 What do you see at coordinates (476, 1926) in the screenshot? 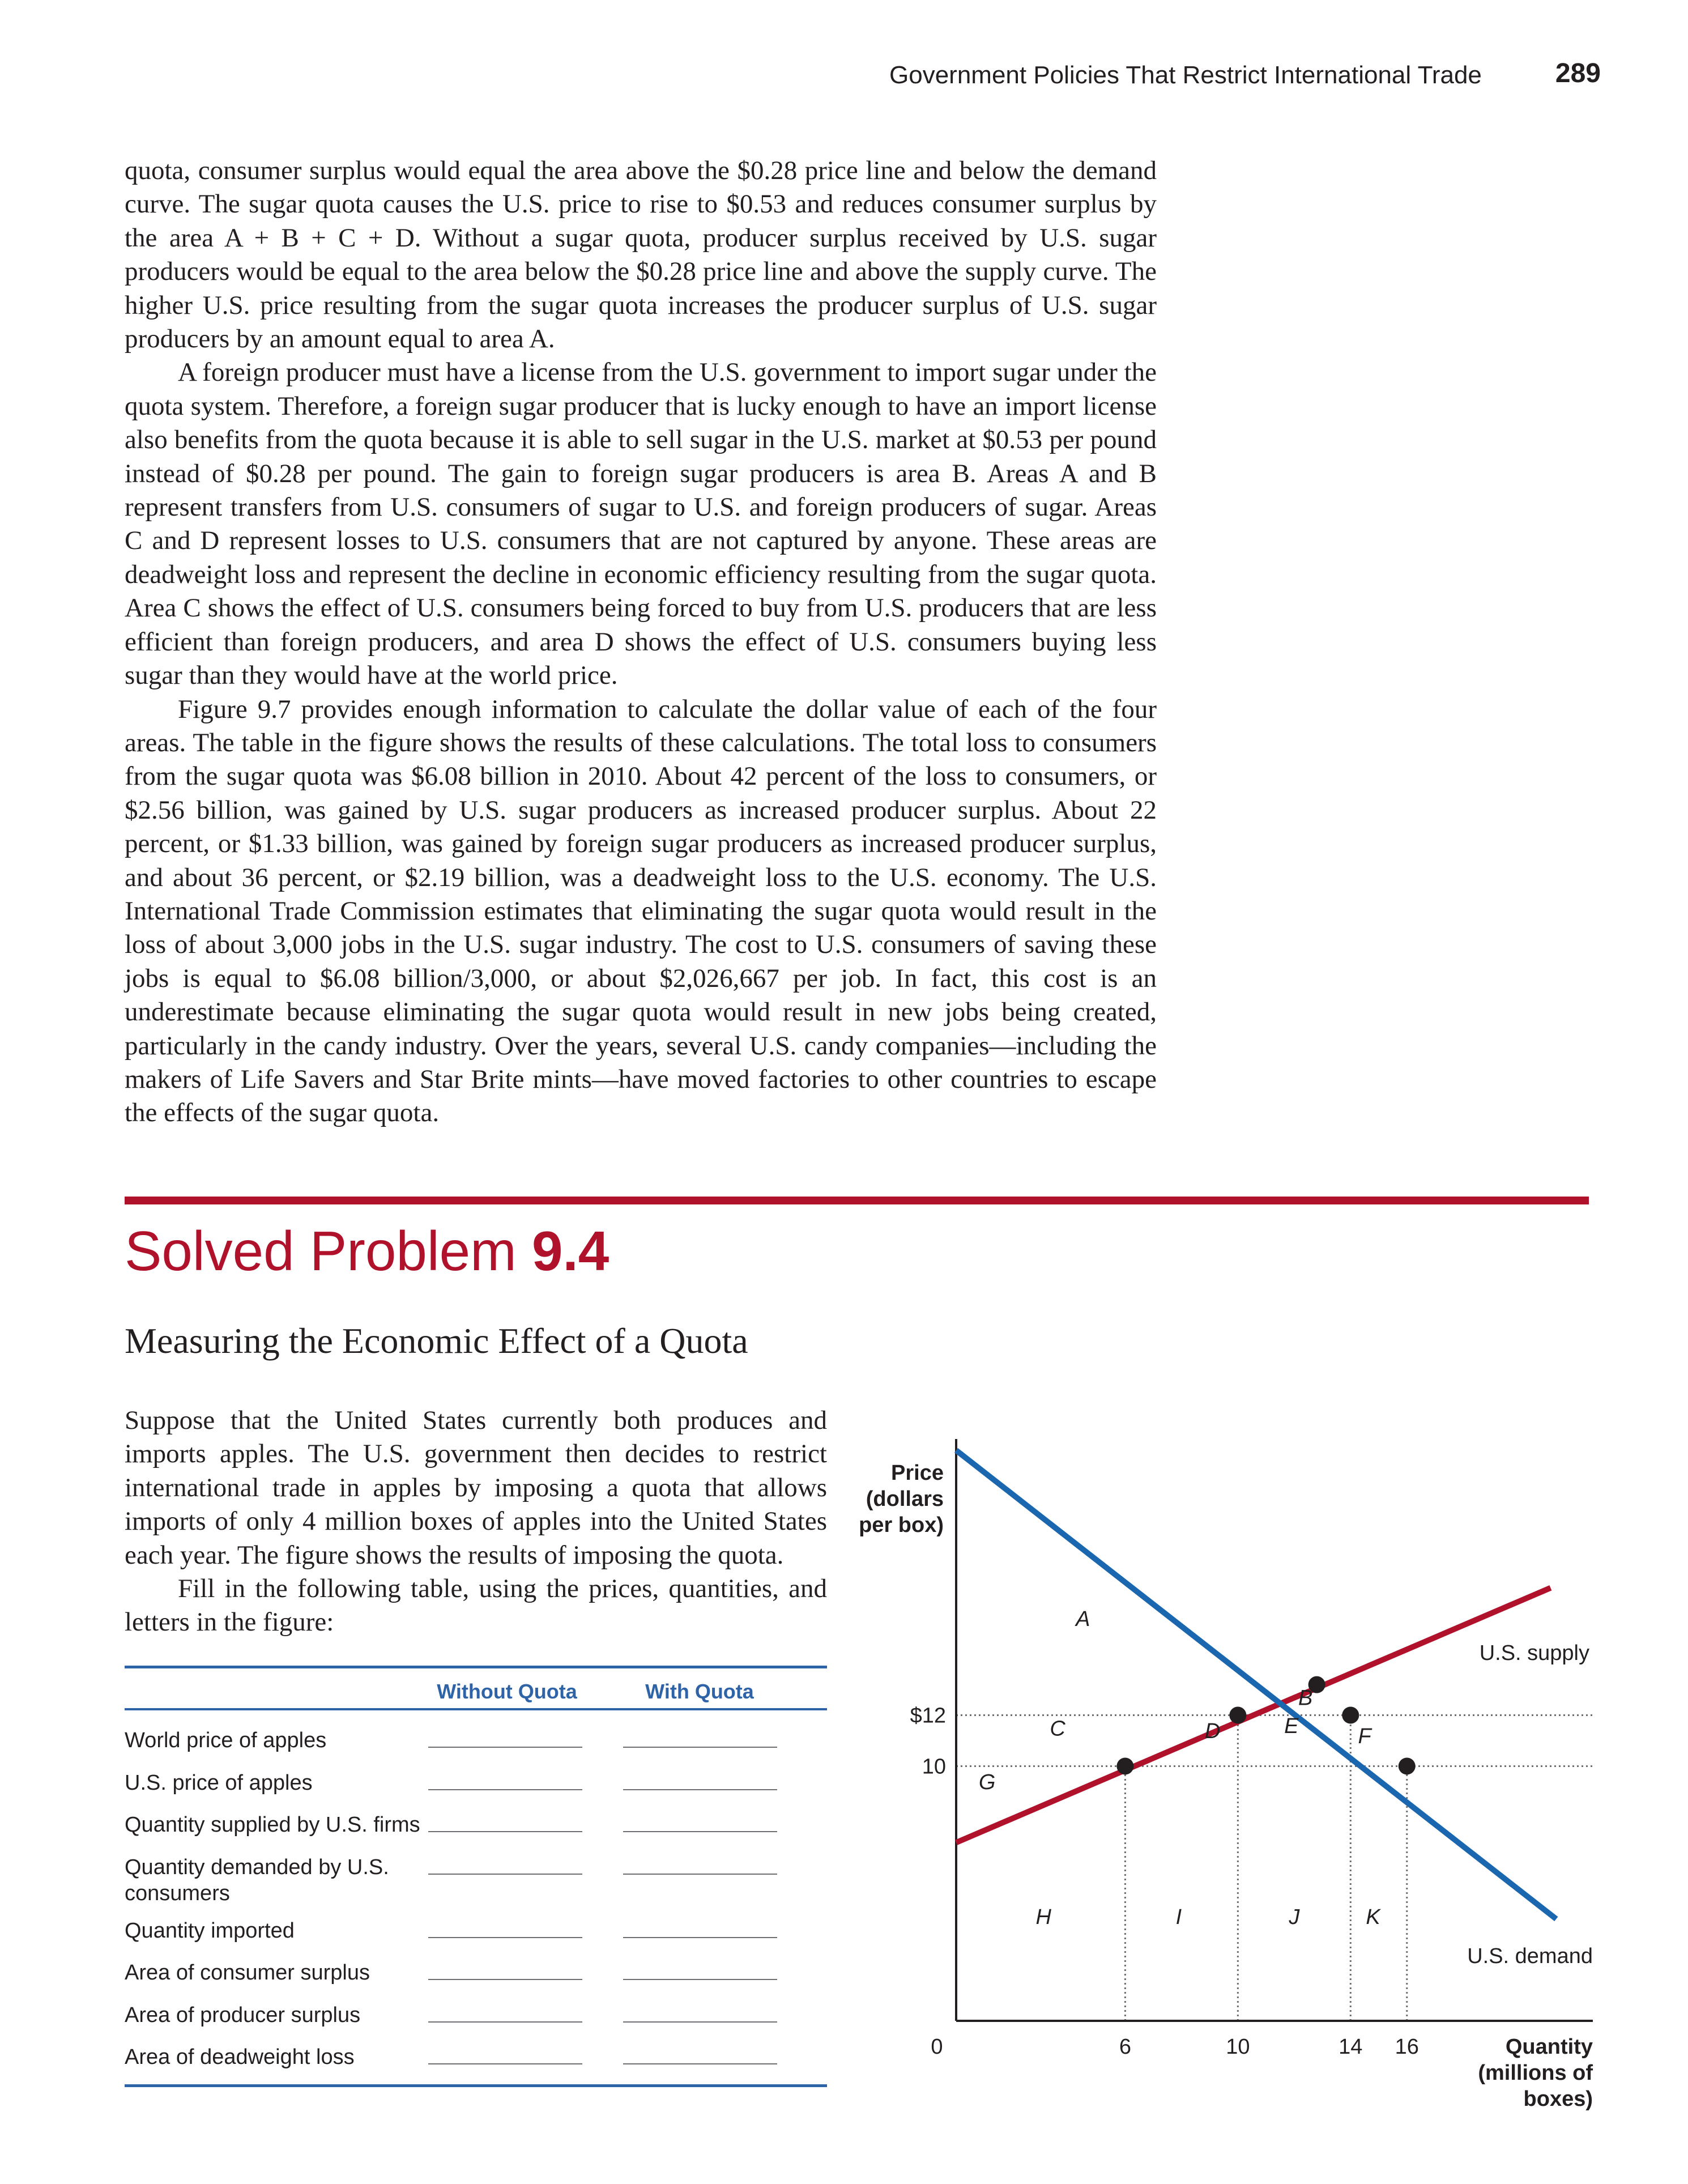
I see `table-row: Quantity imported` at bounding box center [476, 1926].